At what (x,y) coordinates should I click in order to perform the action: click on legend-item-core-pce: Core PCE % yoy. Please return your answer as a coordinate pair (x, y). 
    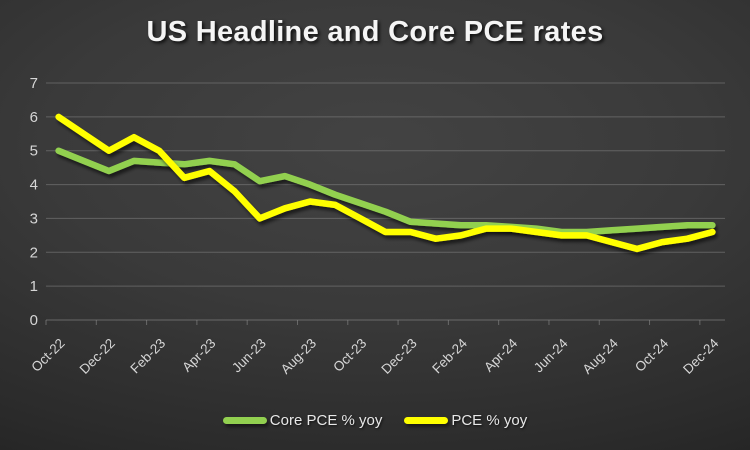
    Looking at the image, I should click on (302, 420).